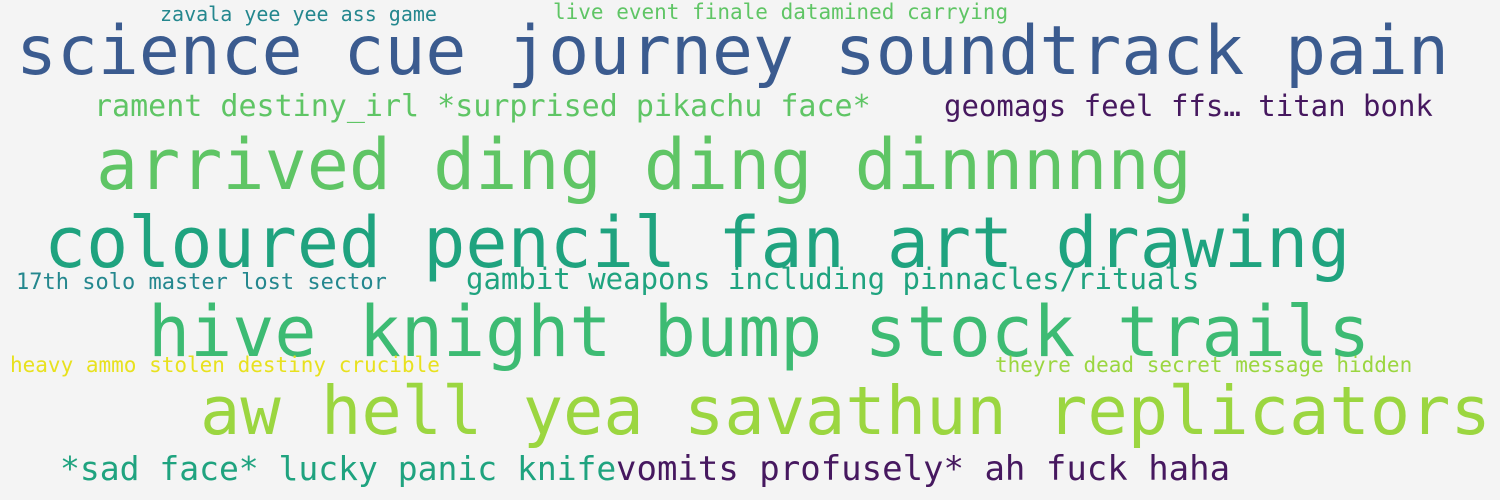 The height and width of the screenshot is (500, 1500). What do you see at coordinates (845, 411) in the screenshot?
I see `word-aw-hell: aw hell yea savathun replicators` at bounding box center [845, 411].